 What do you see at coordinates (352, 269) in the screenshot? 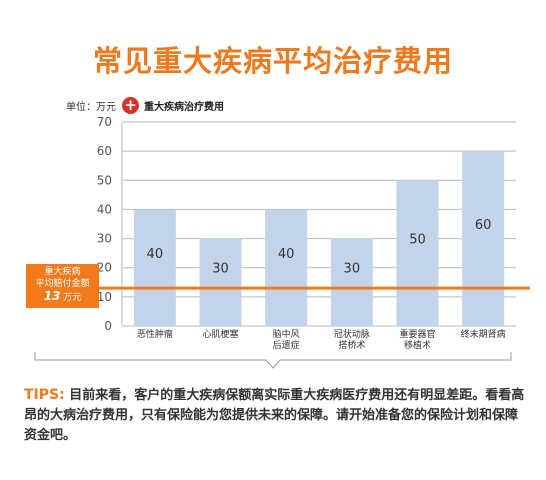
I see `bar-value-label-3: 30` at bounding box center [352, 269].